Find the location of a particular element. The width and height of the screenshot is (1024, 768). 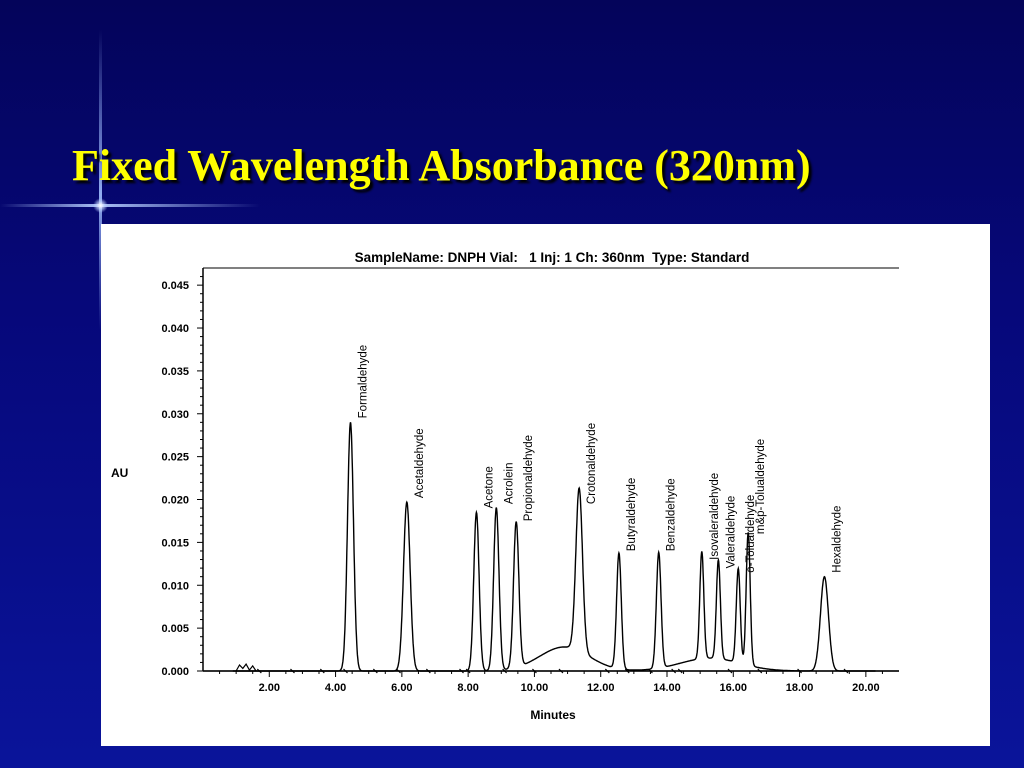

peak-label: Benzaldehyde is located at coordinates (672, 514).